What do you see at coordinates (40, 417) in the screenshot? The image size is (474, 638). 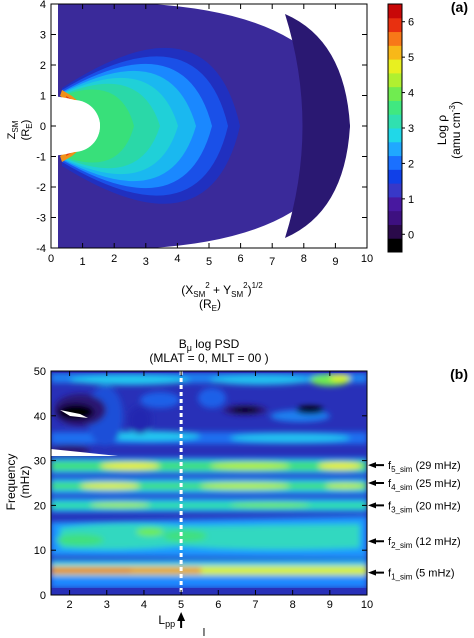 I see `panel-b-ytick-label: 40` at bounding box center [40, 417].